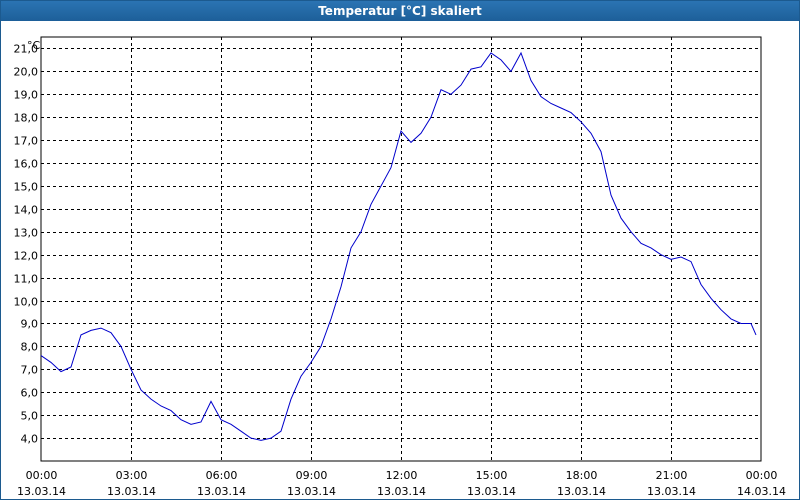 The width and height of the screenshot is (800, 500). I want to click on y-tick-label: 18,0, so click(26, 118).